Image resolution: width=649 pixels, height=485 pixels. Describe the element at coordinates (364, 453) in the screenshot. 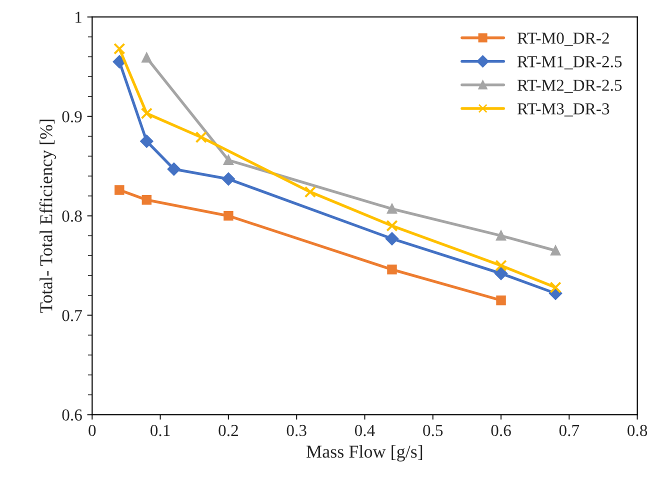

I see `x-axis-title: Mass Flow [g/s]` at that location.